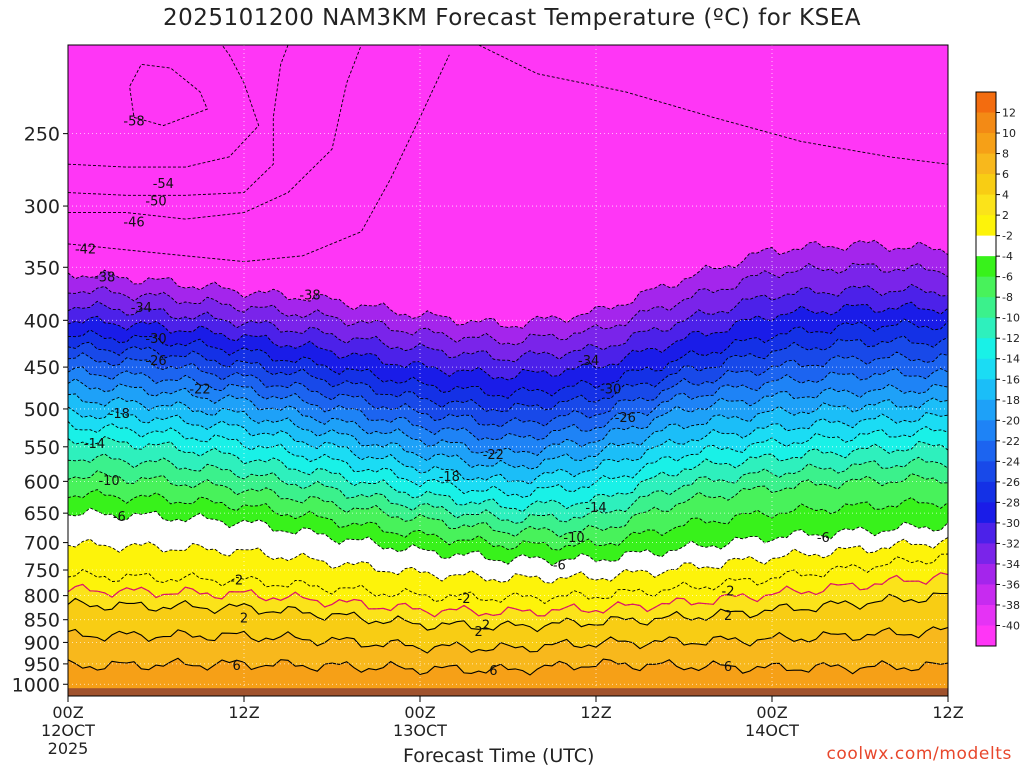 This screenshot has height=768, width=1024. I want to click on y-tick-label: 950, so click(42, 665).